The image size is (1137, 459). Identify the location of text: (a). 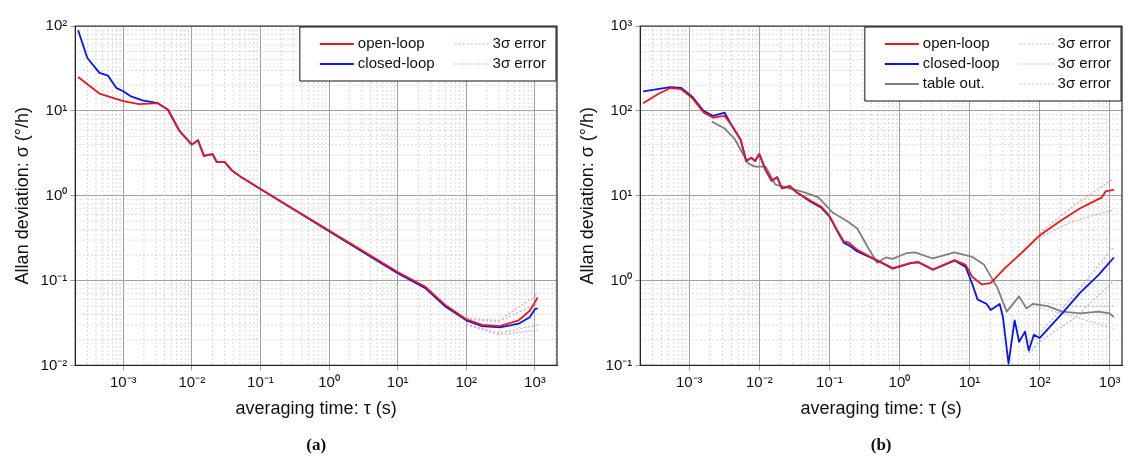
(316, 444).